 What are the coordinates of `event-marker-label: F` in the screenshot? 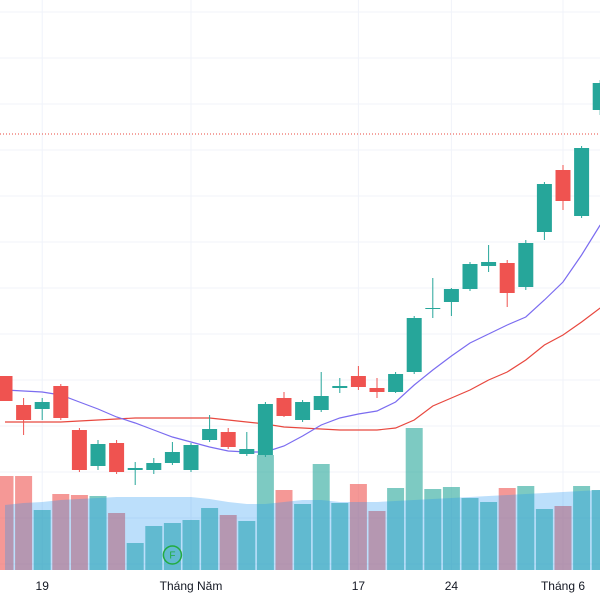 It's located at (172, 556).